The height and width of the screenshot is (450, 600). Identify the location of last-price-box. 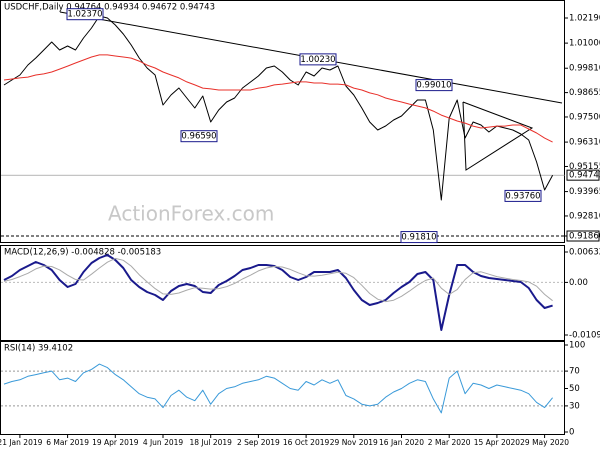
(583, 175).